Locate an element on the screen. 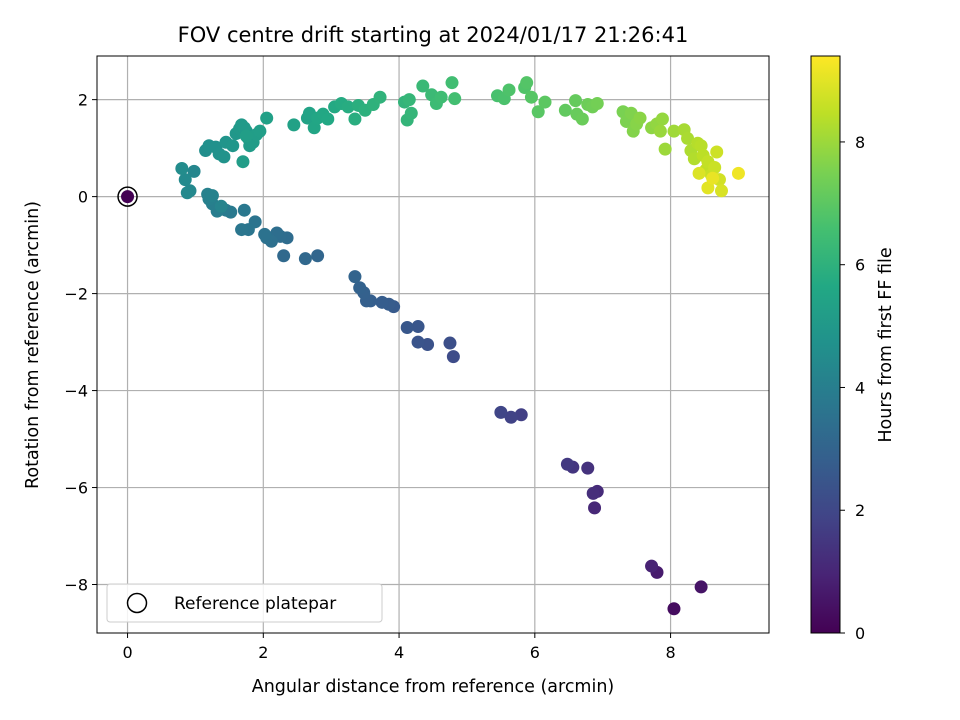  x-tick-label: 4 is located at coordinates (399, 652).